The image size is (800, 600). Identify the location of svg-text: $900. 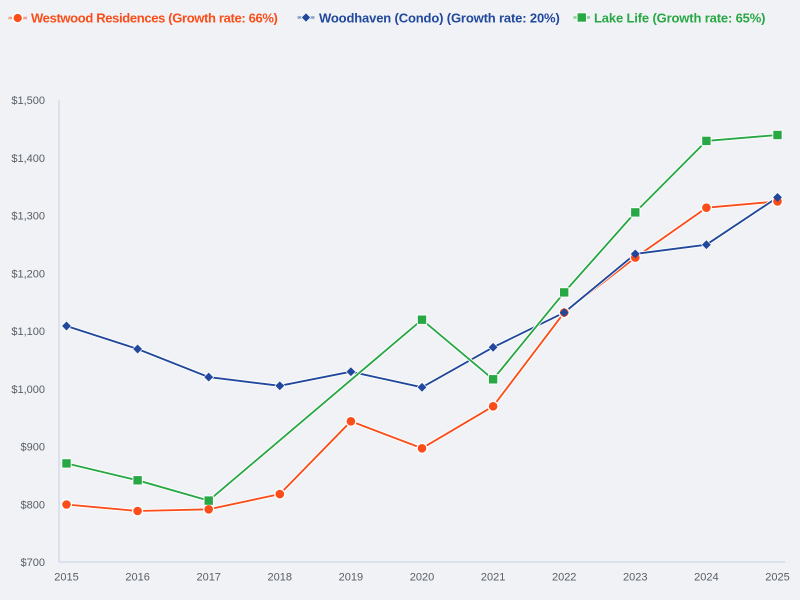
(33, 448).